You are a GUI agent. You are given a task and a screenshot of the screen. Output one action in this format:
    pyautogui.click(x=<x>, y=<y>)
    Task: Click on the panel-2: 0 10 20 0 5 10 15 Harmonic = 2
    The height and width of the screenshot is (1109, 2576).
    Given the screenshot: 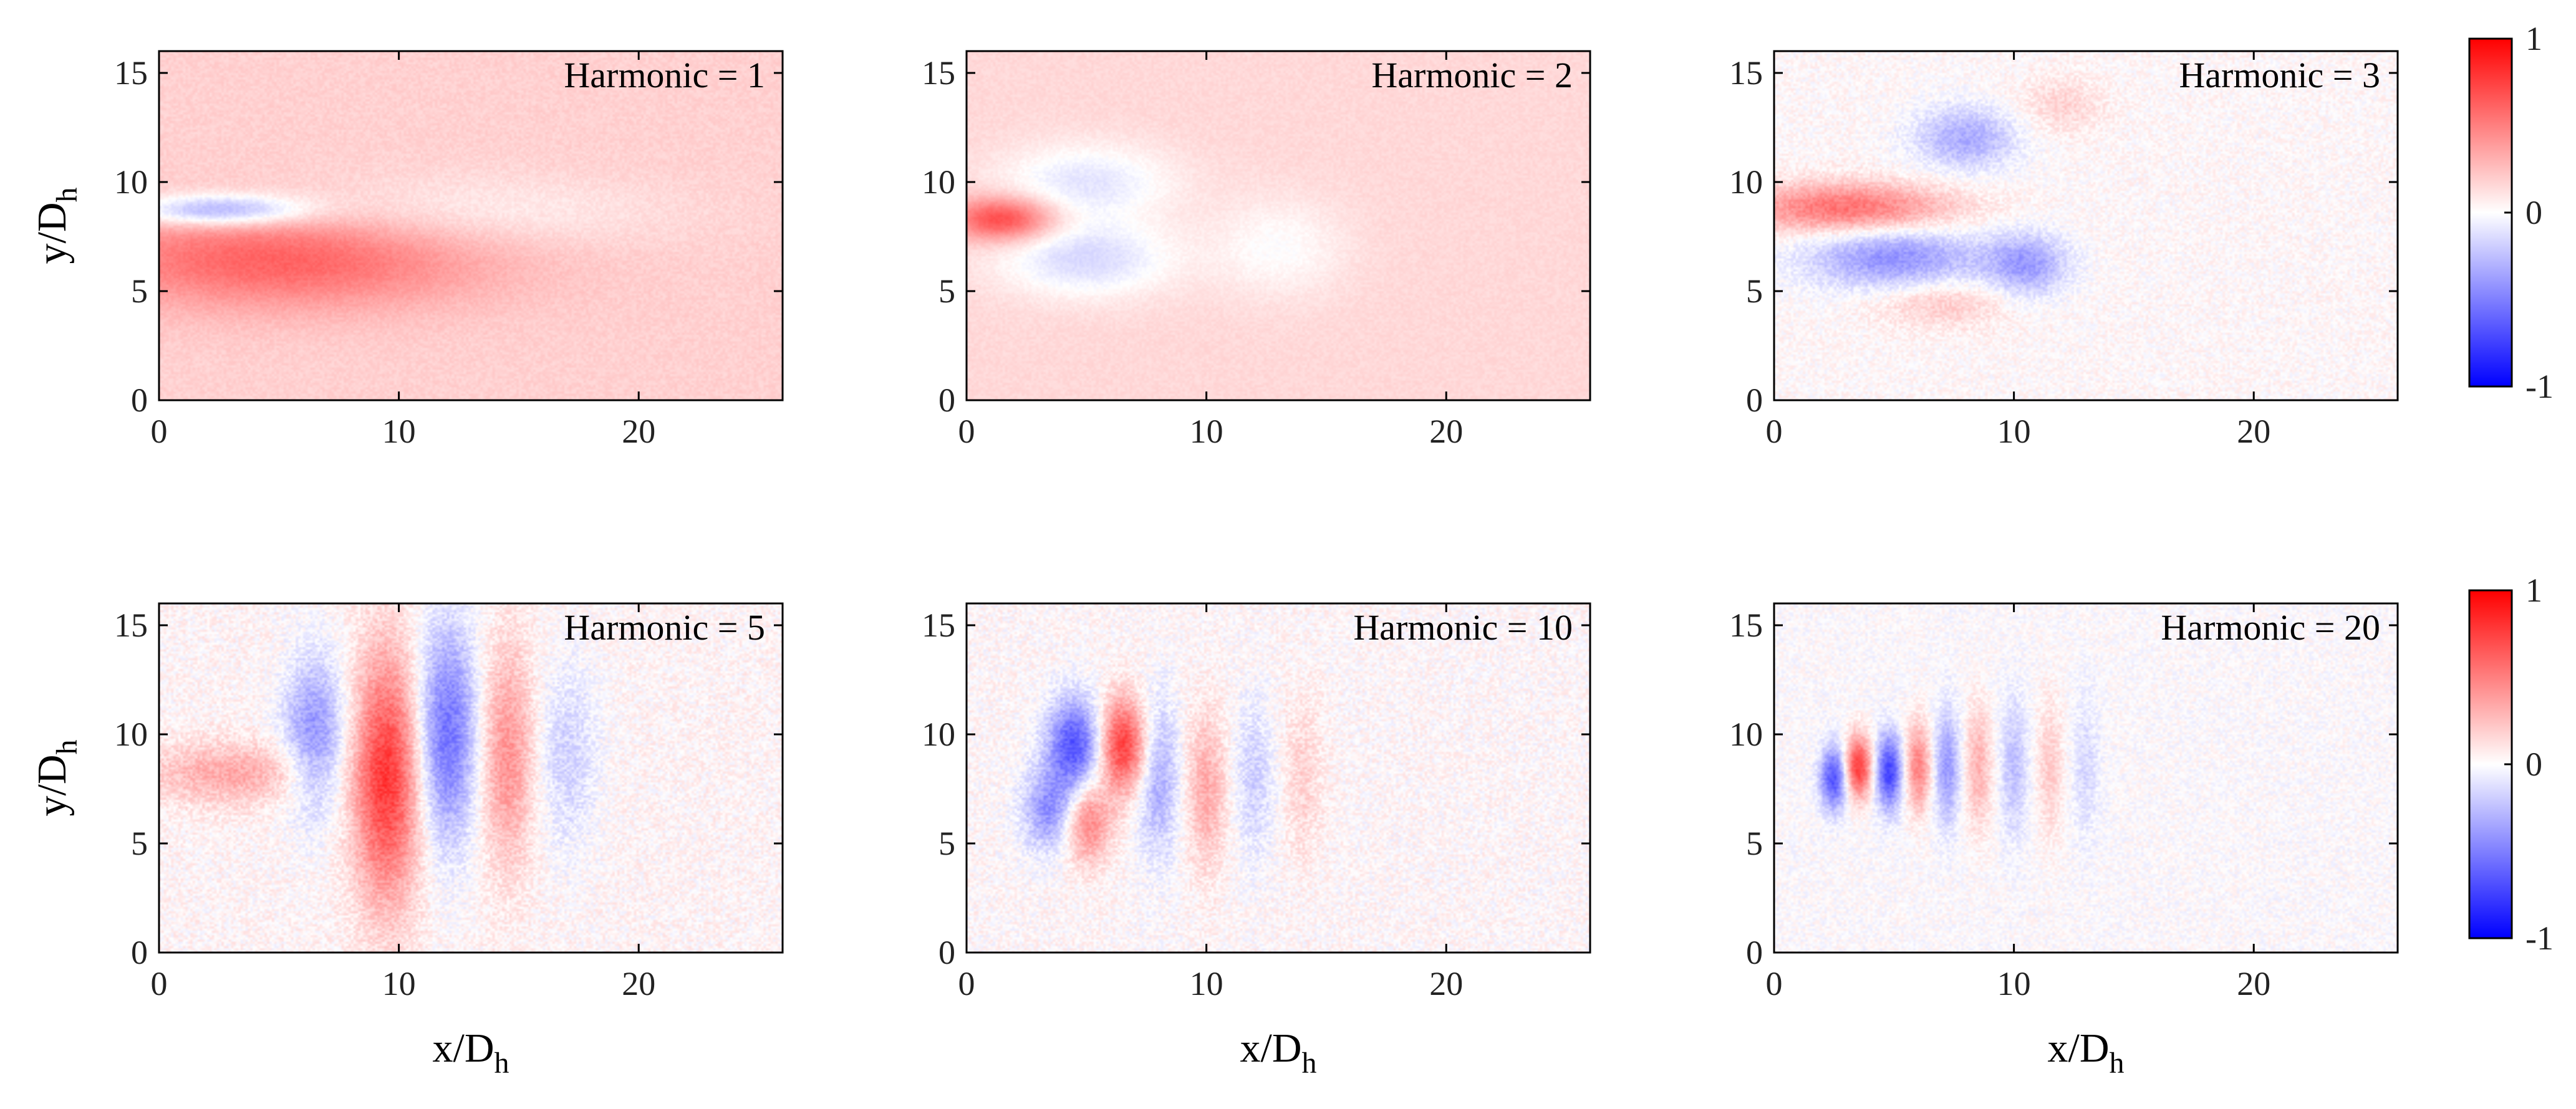 What is the action you would take?
    pyautogui.click(x=1256, y=250)
    